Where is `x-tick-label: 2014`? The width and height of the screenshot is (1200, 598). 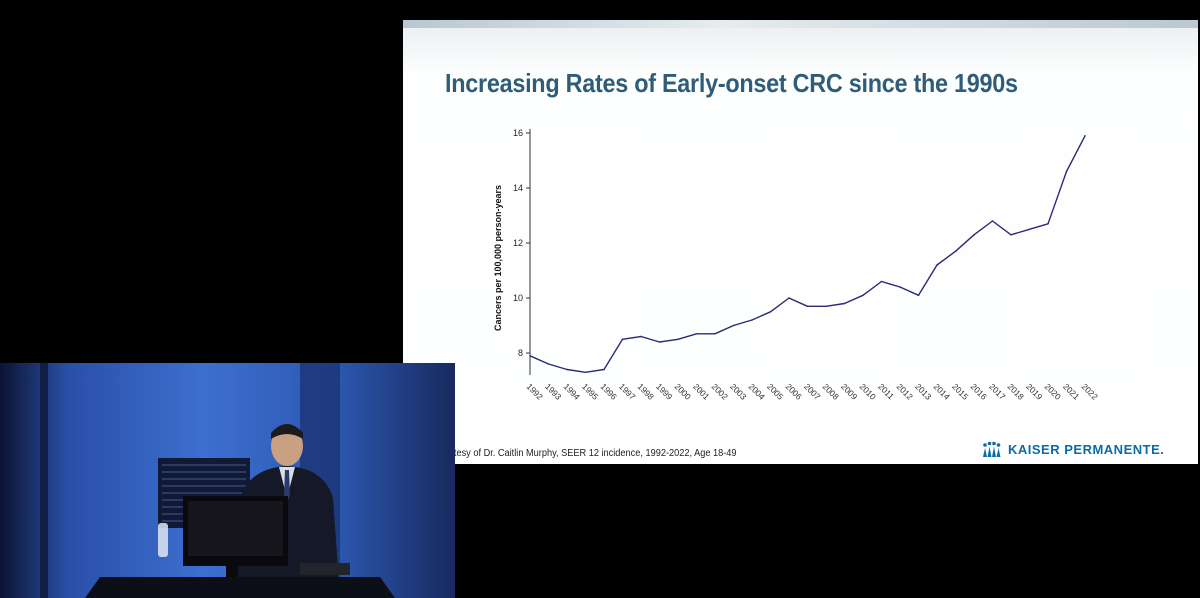
x-tick-label: 2014 is located at coordinates (942, 391).